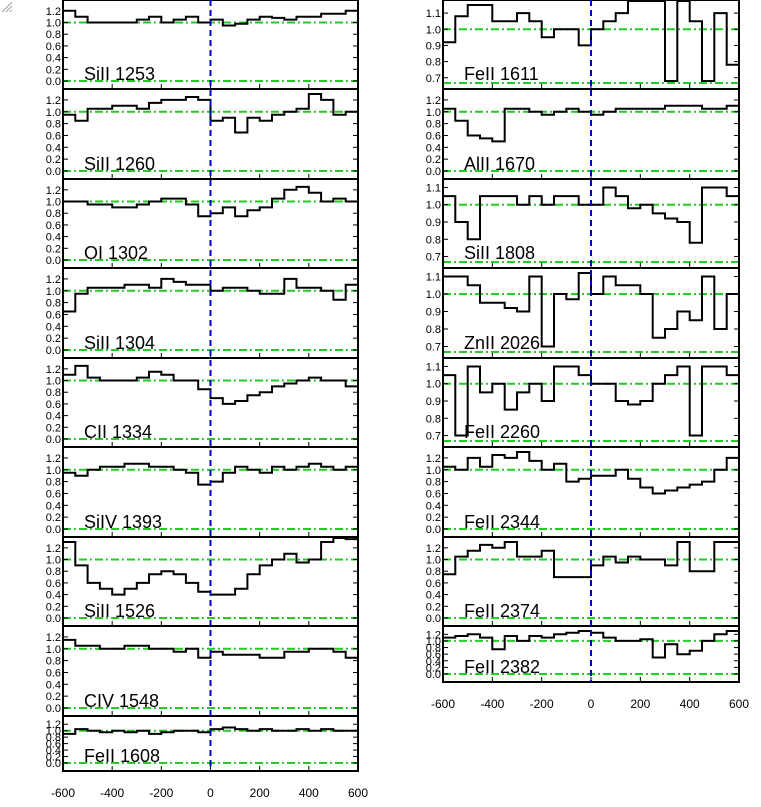 The image size is (761, 807). I want to click on spectrum-panel: 0.00.20.40.60.81.01.2 SiII 1304, so click(202, 313).